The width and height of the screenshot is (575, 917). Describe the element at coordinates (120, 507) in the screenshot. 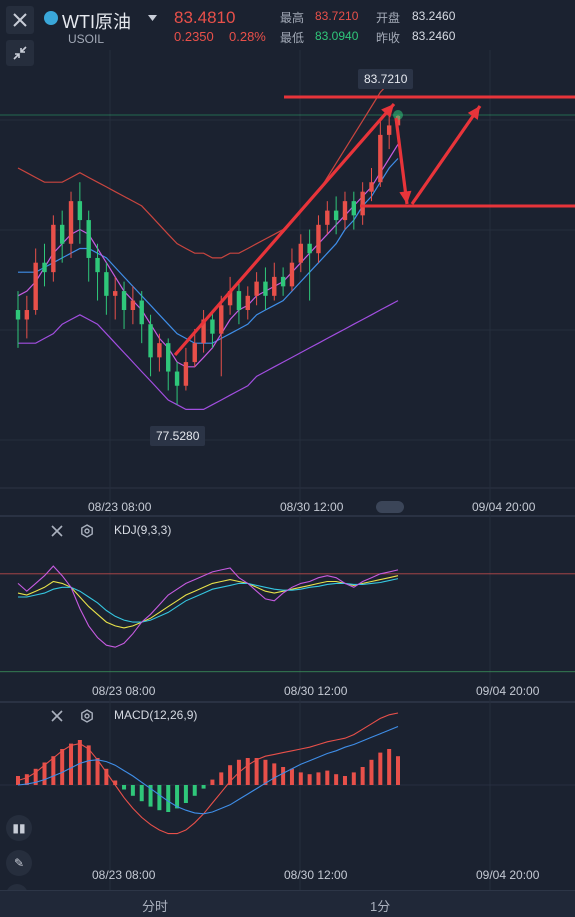

I see `time-label-1: 08/23 08:00` at that location.